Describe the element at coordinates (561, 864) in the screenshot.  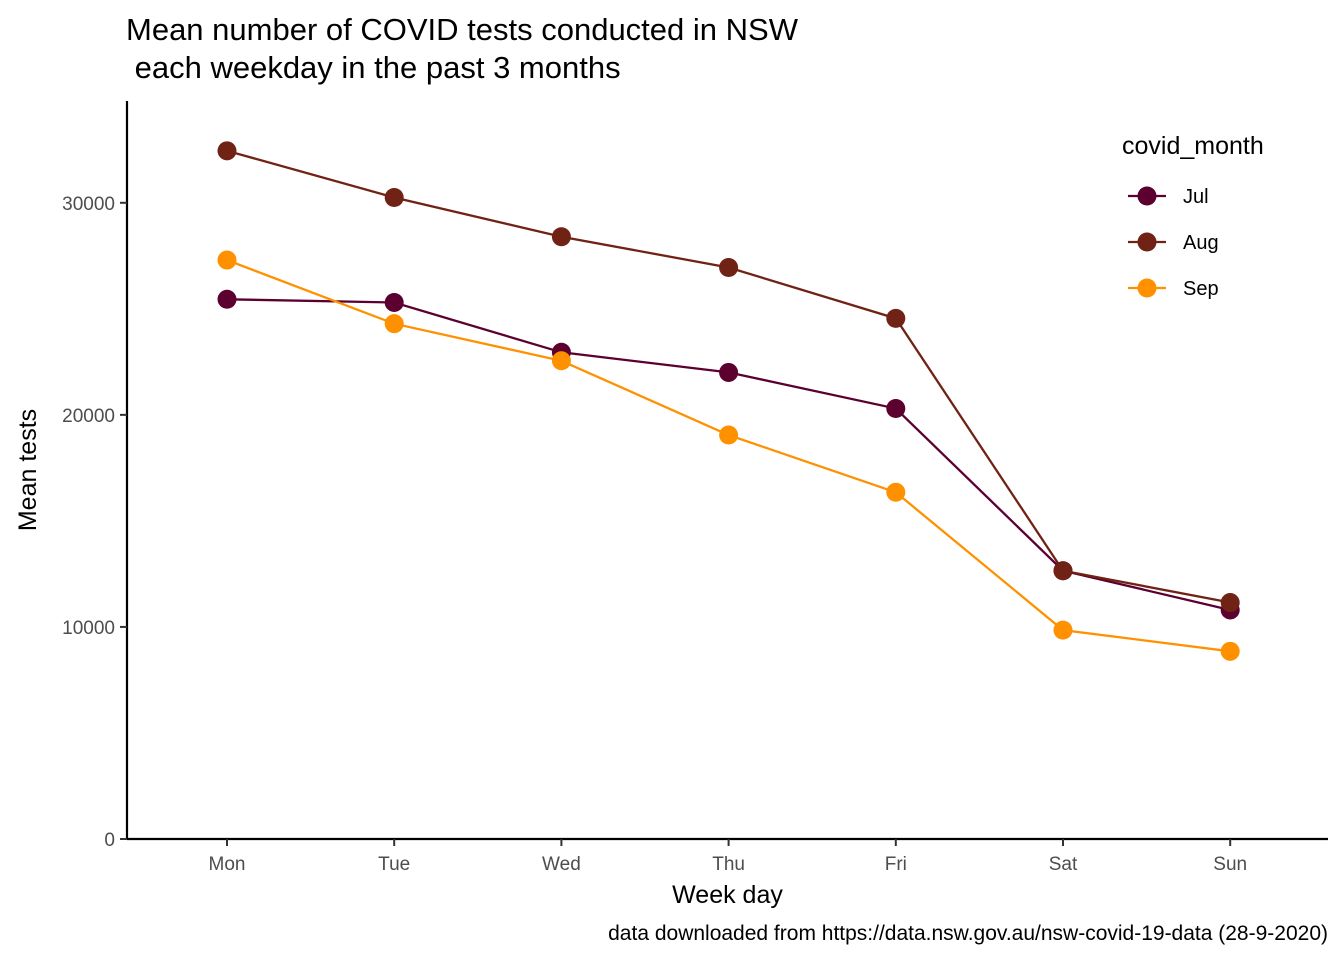
I see `x-tick-label: Wed` at that location.